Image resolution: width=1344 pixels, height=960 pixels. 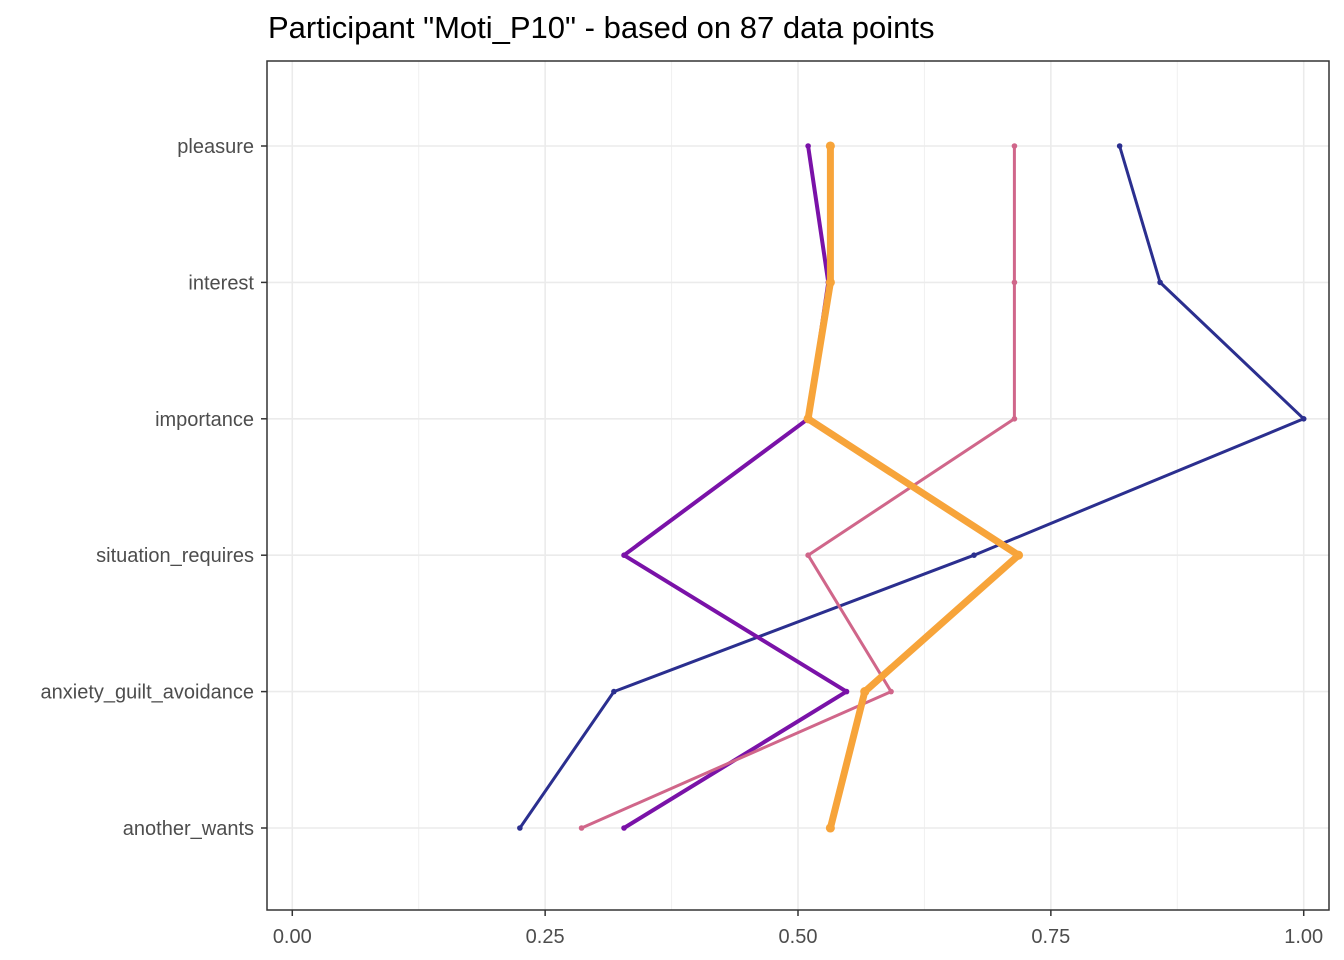 What do you see at coordinates (1303, 937) in the screenshot?
I see `x-tick-label: 1.00` at bounding box center [1303, 937].